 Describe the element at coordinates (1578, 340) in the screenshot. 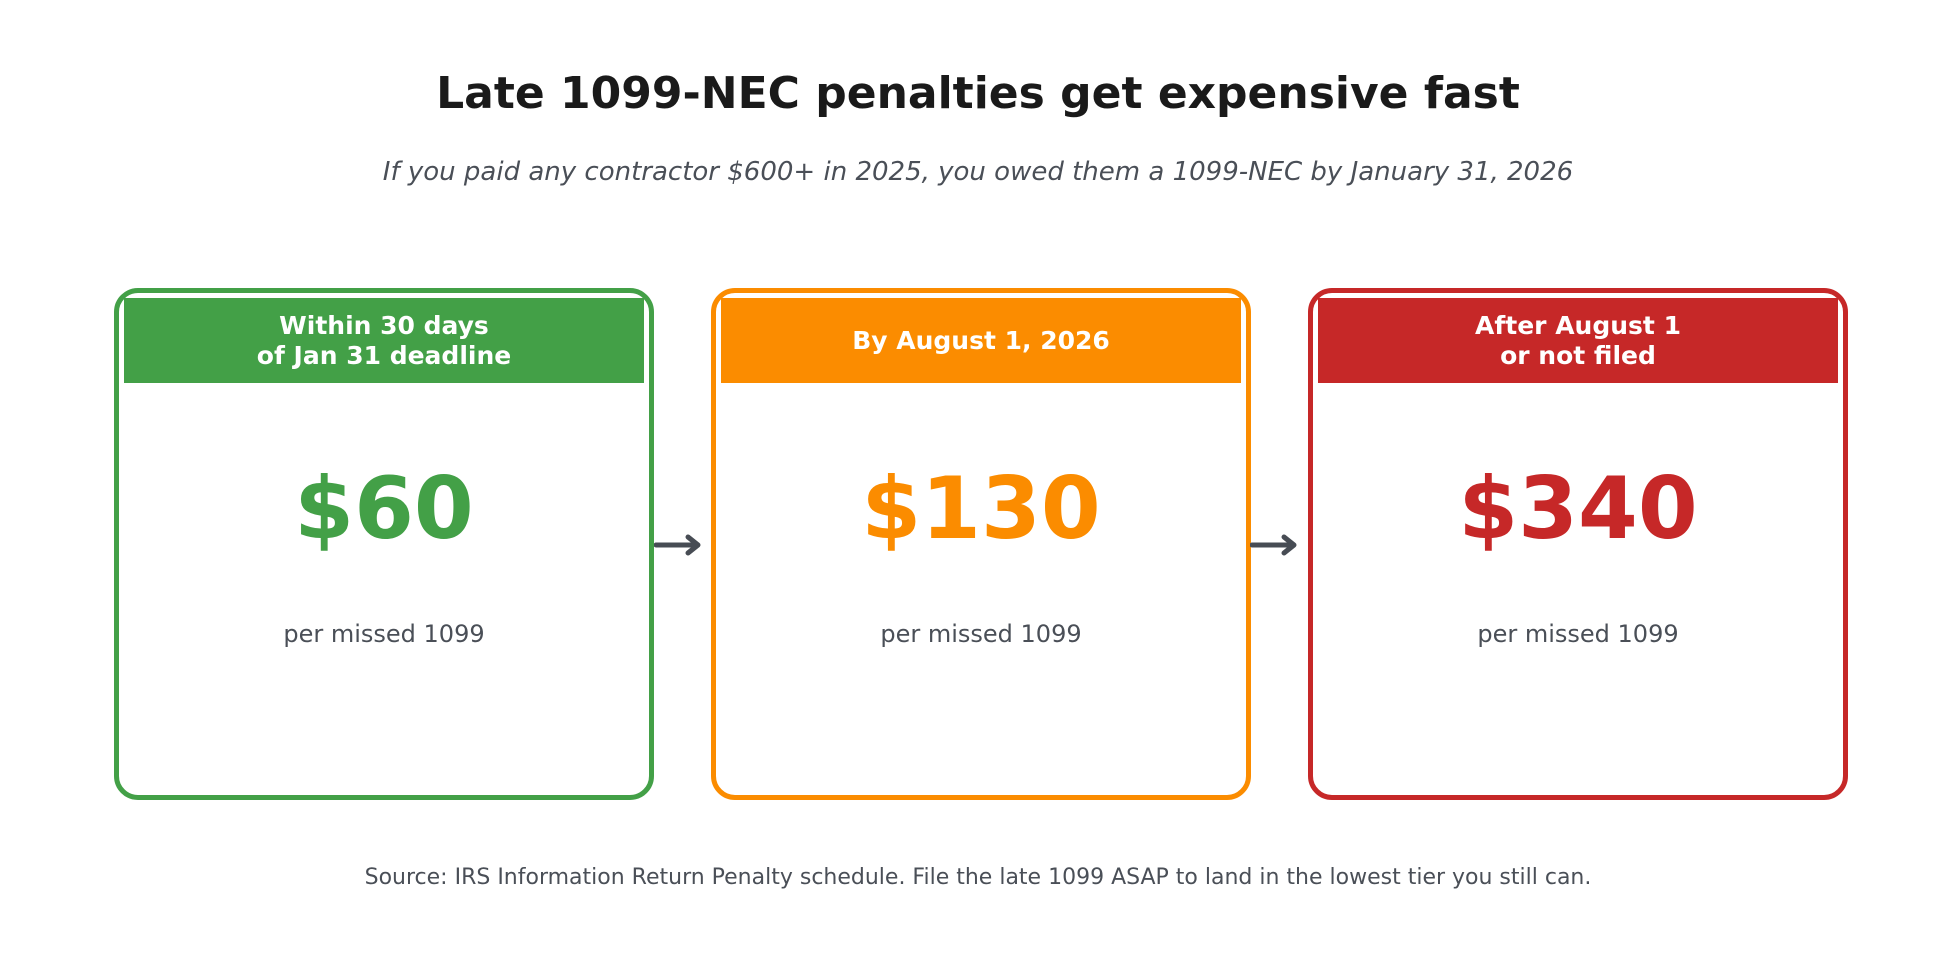

I see `tier-header: After August 1 or not filed` at that location.